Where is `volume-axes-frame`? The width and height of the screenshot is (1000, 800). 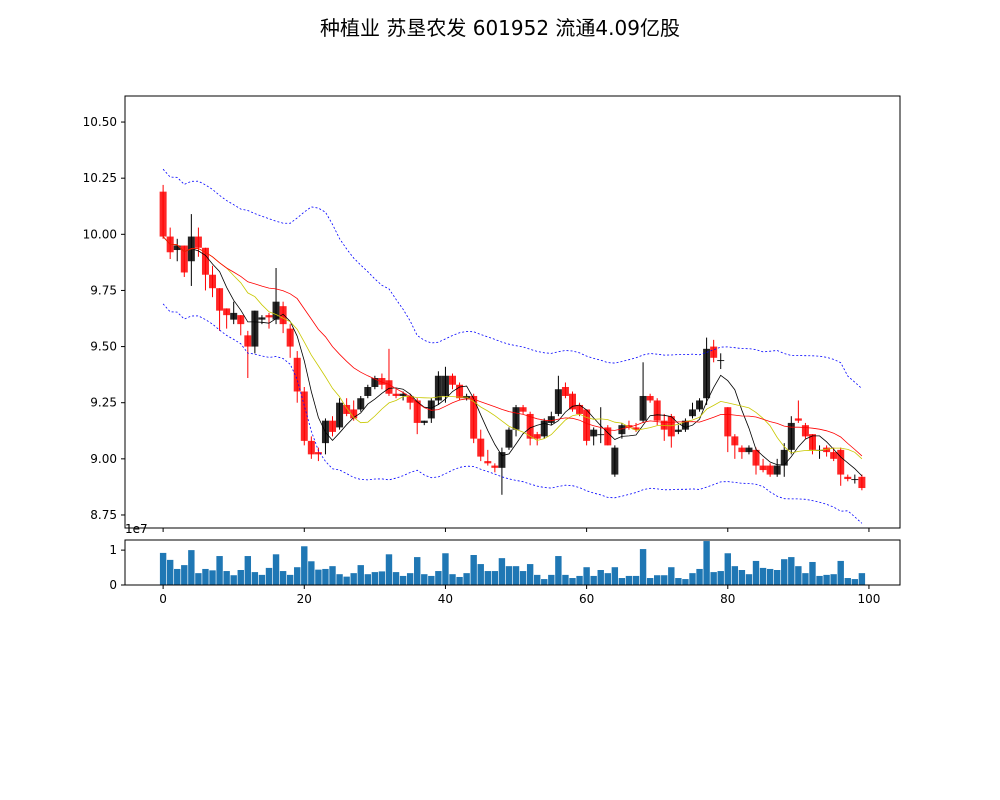
volume-axes-frame is located at coordinates (512, 562).